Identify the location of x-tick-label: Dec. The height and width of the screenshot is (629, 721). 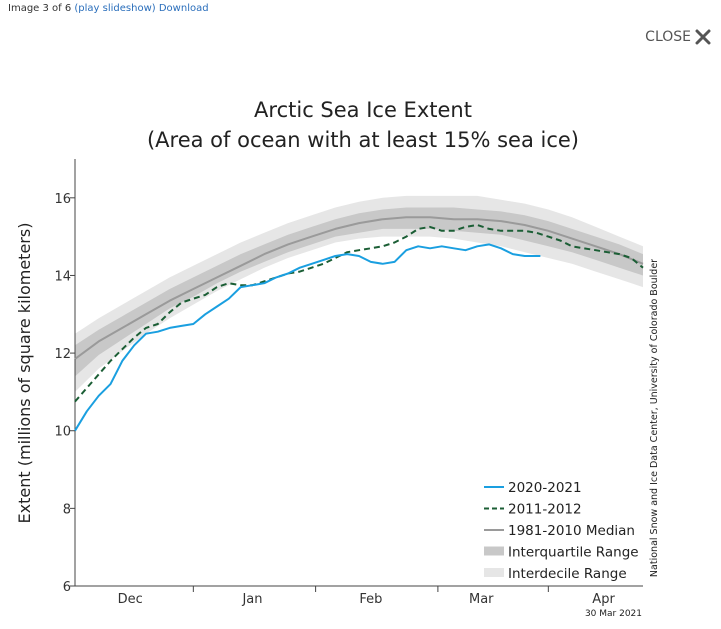
(130, 599).